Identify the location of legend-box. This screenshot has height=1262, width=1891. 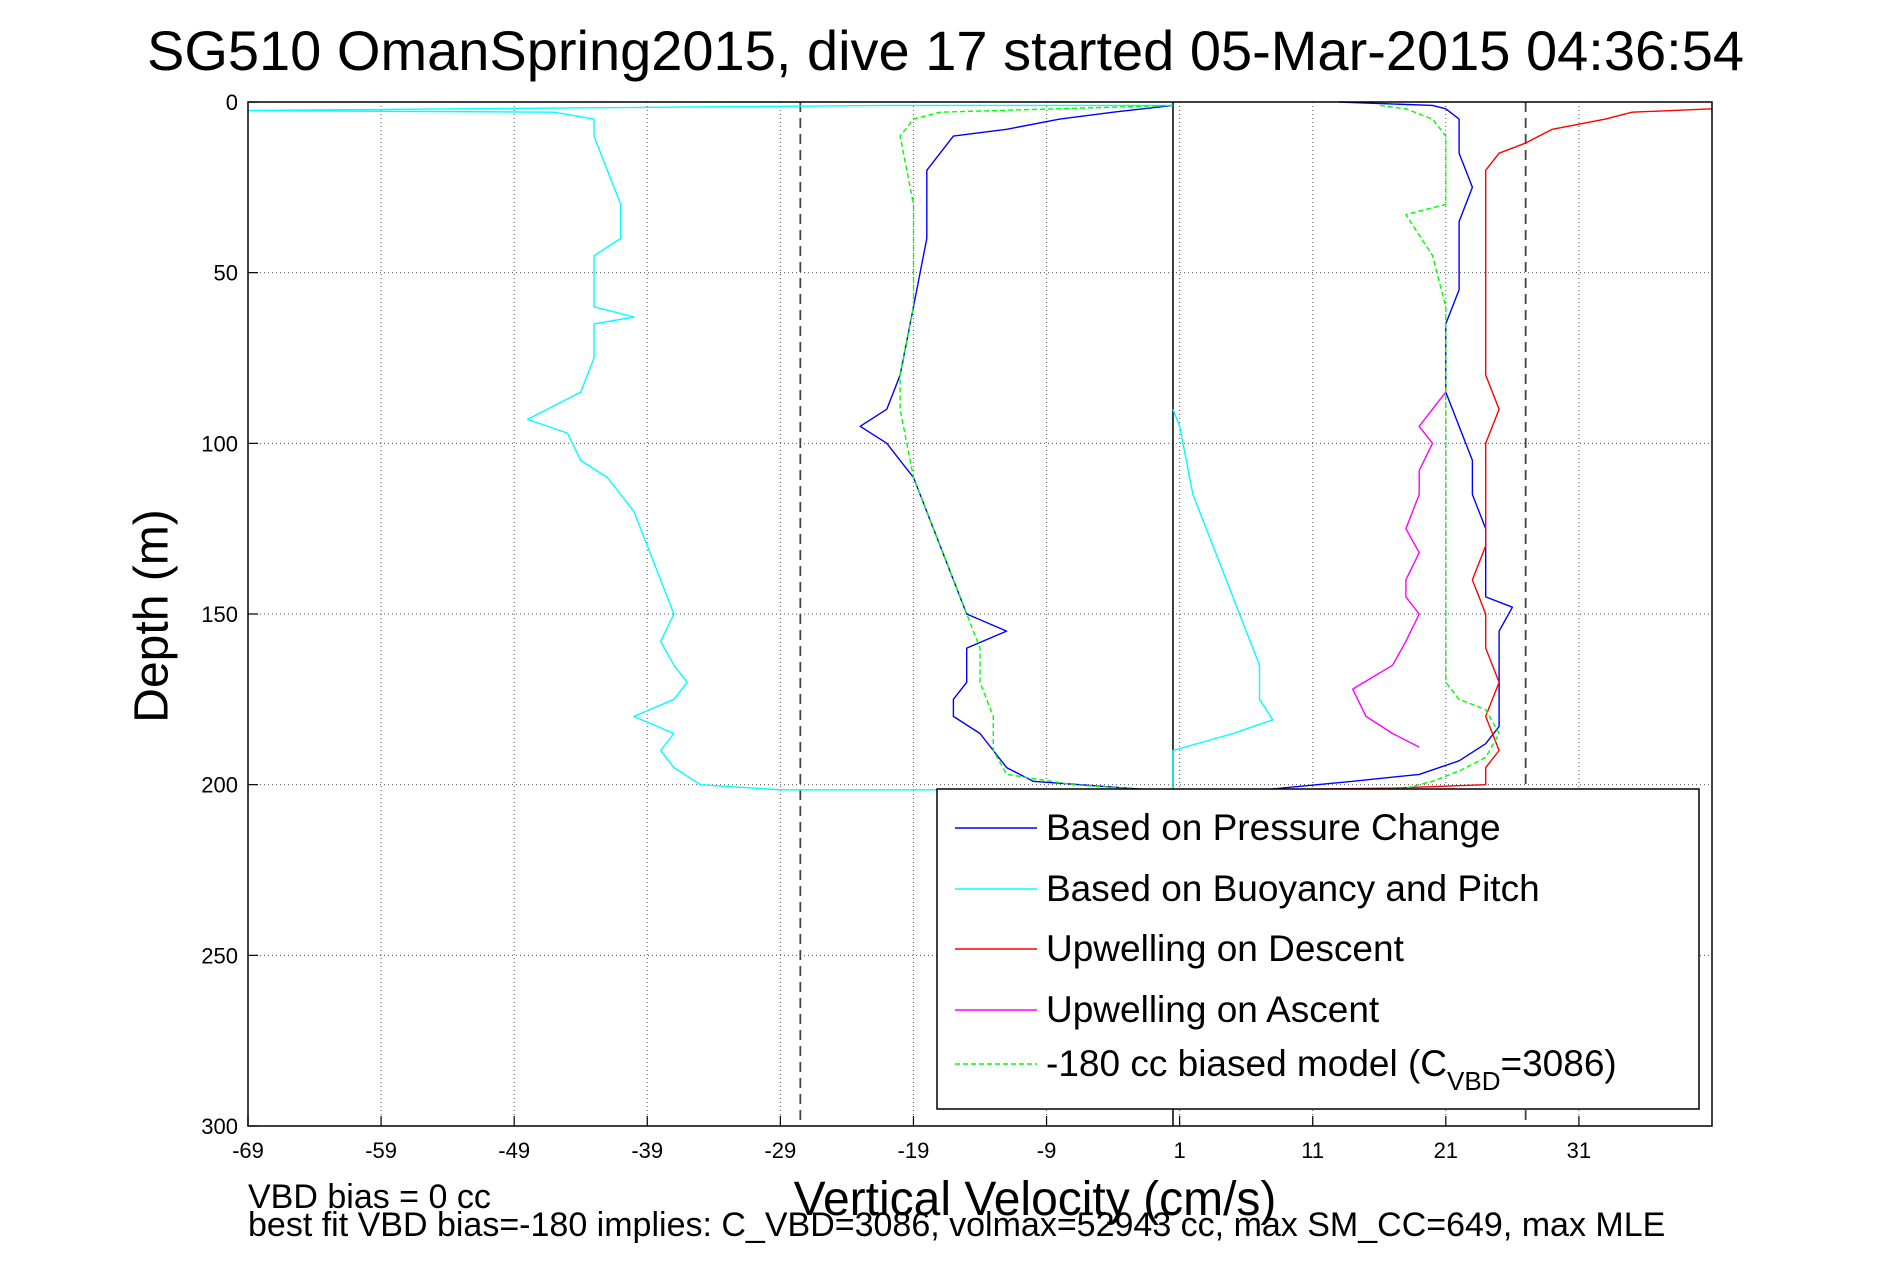
(1318, 949).